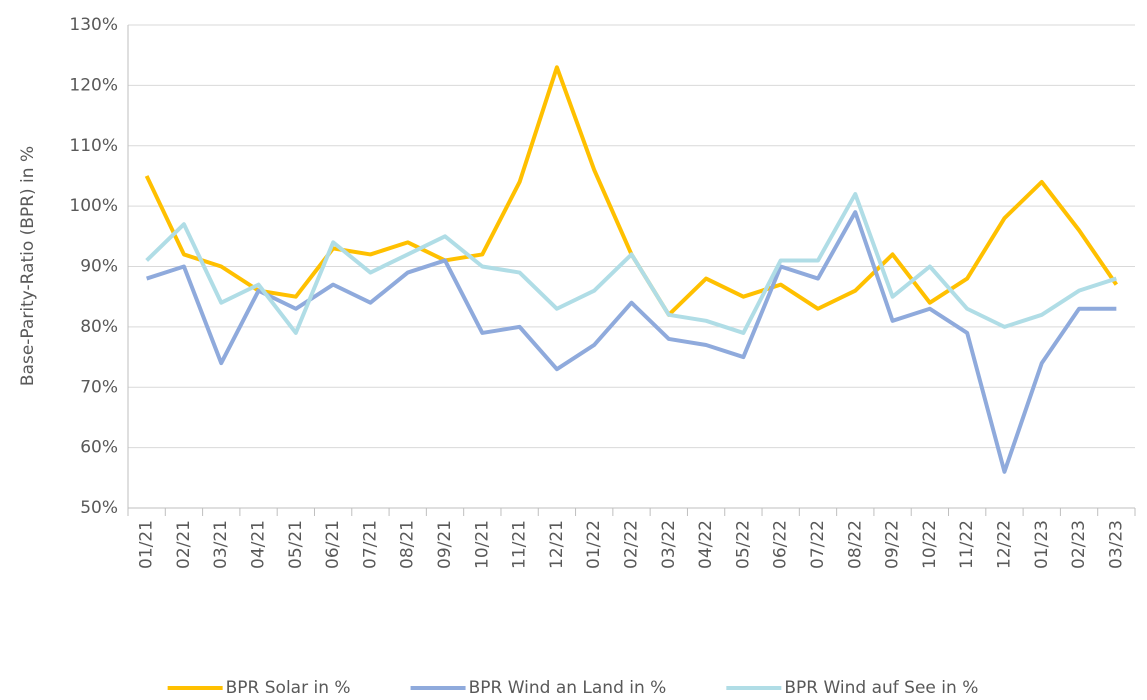 This screenshot has width=1147, height=700. Describe the element at coordinates (99, 387) in the screenshot. I see `y-tick-label: 70%` at that location.